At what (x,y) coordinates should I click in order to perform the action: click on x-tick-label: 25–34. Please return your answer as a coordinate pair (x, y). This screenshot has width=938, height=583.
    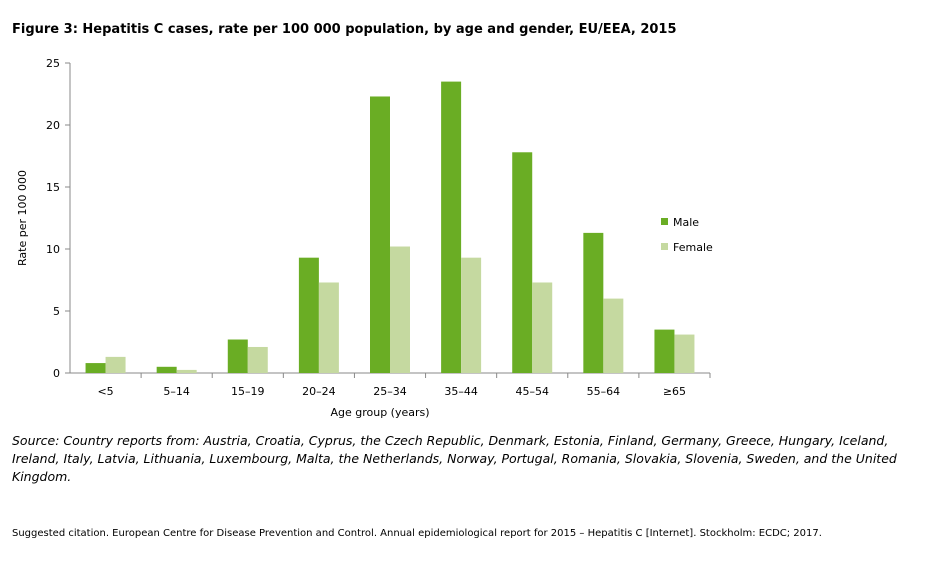
    Looking at the image, I should click on (390, 391).